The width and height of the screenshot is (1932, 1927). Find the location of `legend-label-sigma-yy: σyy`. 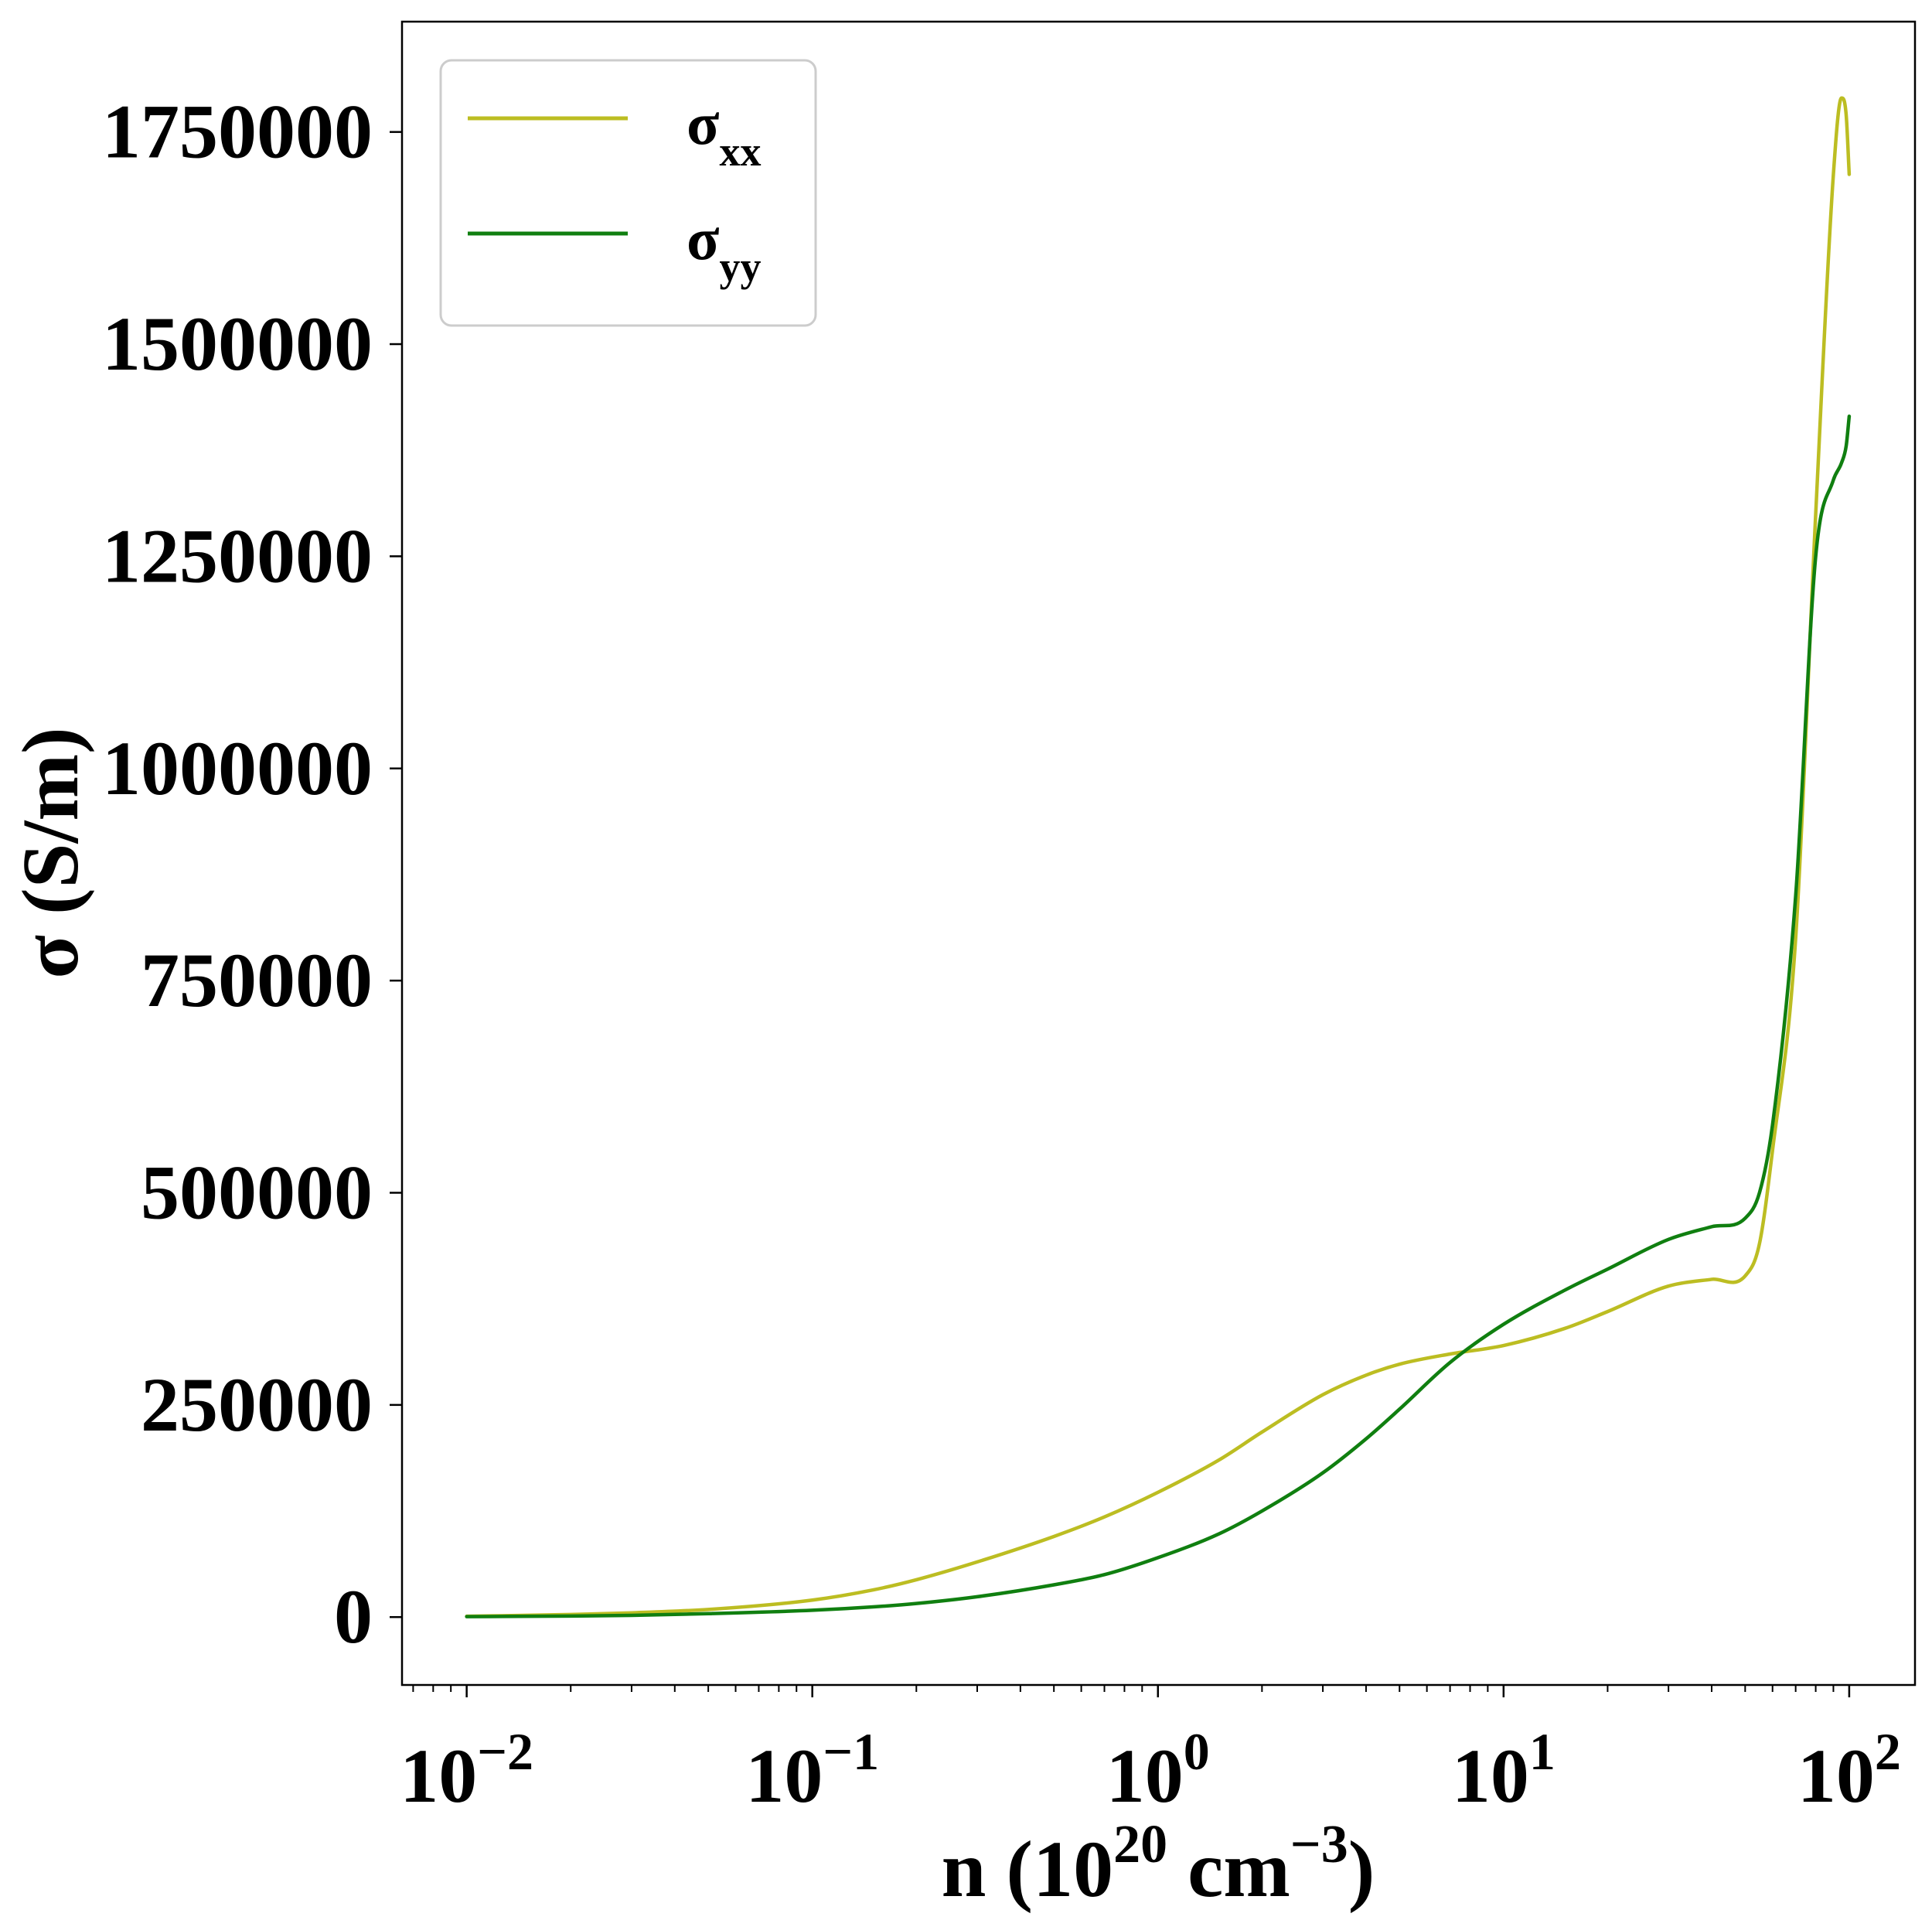

legend-label-sigma-yy: σyy is located at coordinates (724, 247).